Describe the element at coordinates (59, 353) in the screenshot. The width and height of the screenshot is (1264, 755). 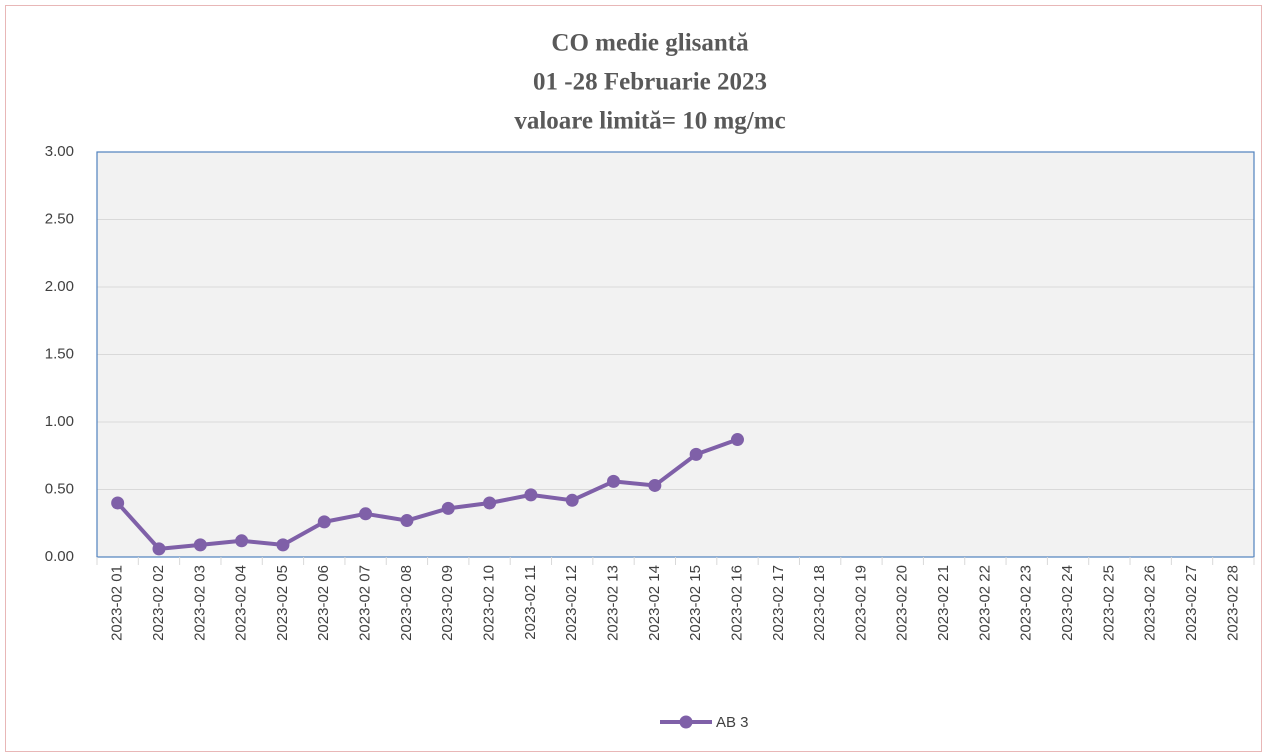
I see `y-tick-label: 1.50` at that location.